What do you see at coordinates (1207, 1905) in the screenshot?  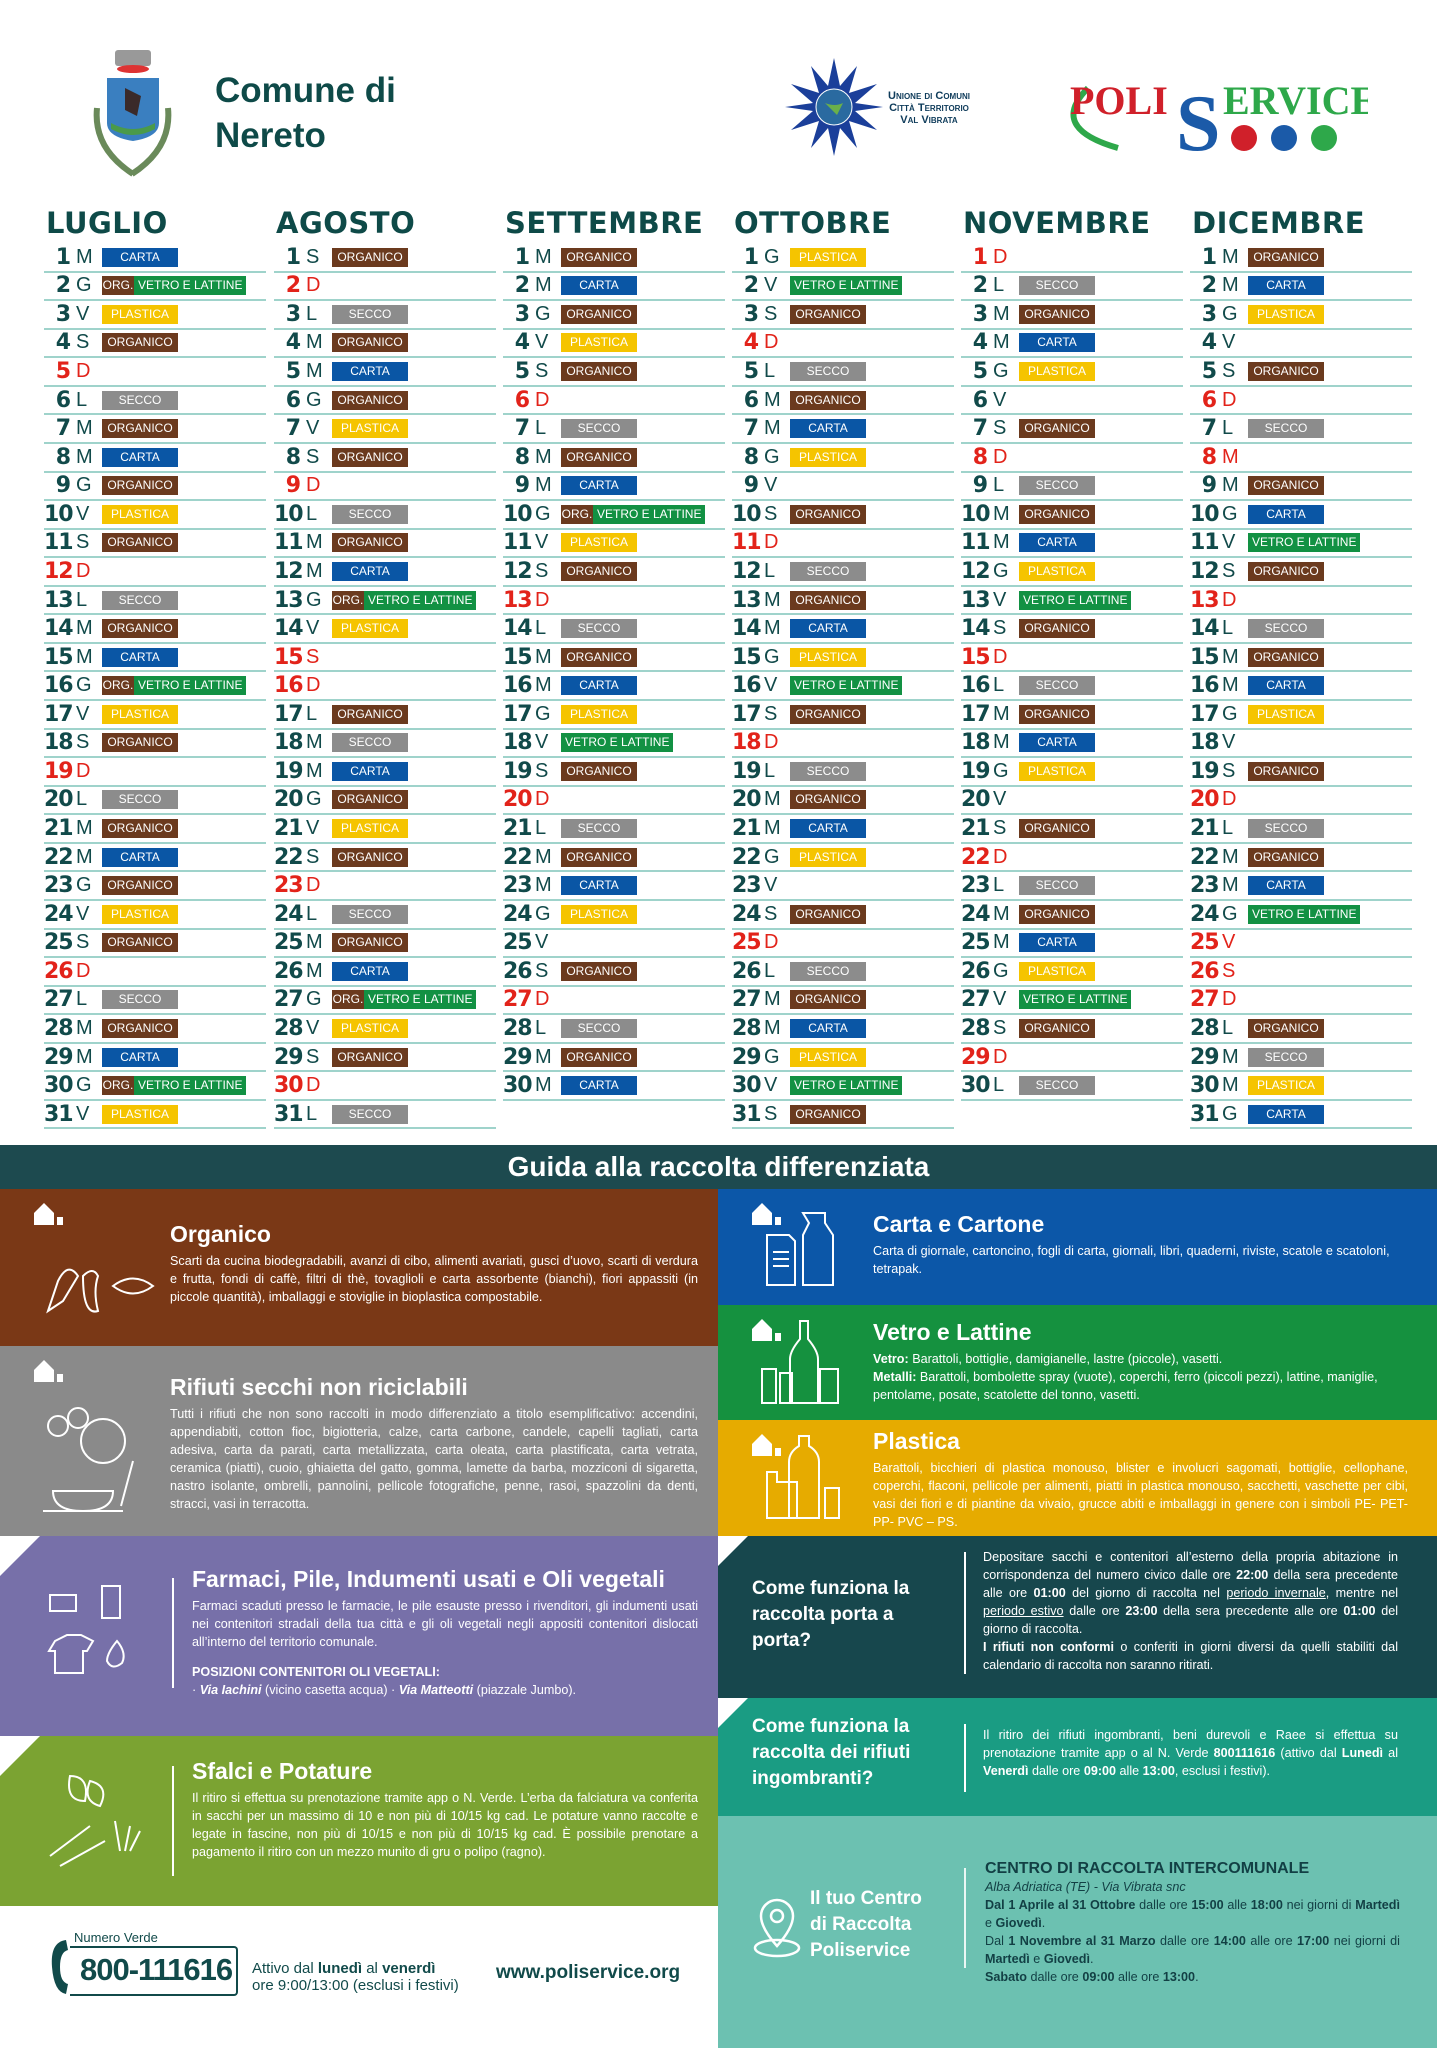 I see `text-segment: 15:00` at bounding box center [1207, 1905].